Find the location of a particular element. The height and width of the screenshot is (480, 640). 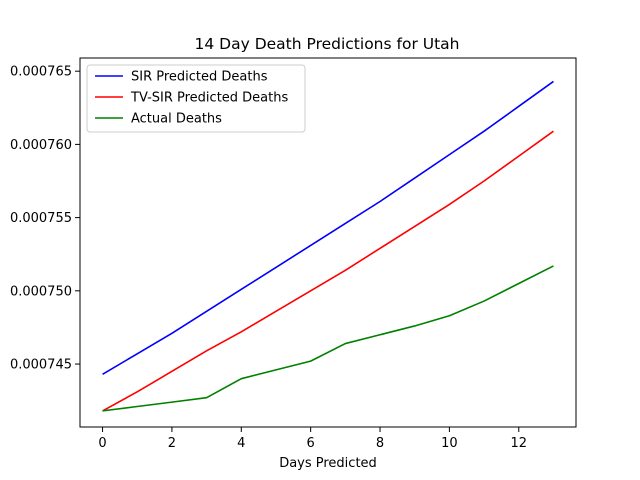

y-tick-label: 0.000745 is located at coordinates (41, 365).